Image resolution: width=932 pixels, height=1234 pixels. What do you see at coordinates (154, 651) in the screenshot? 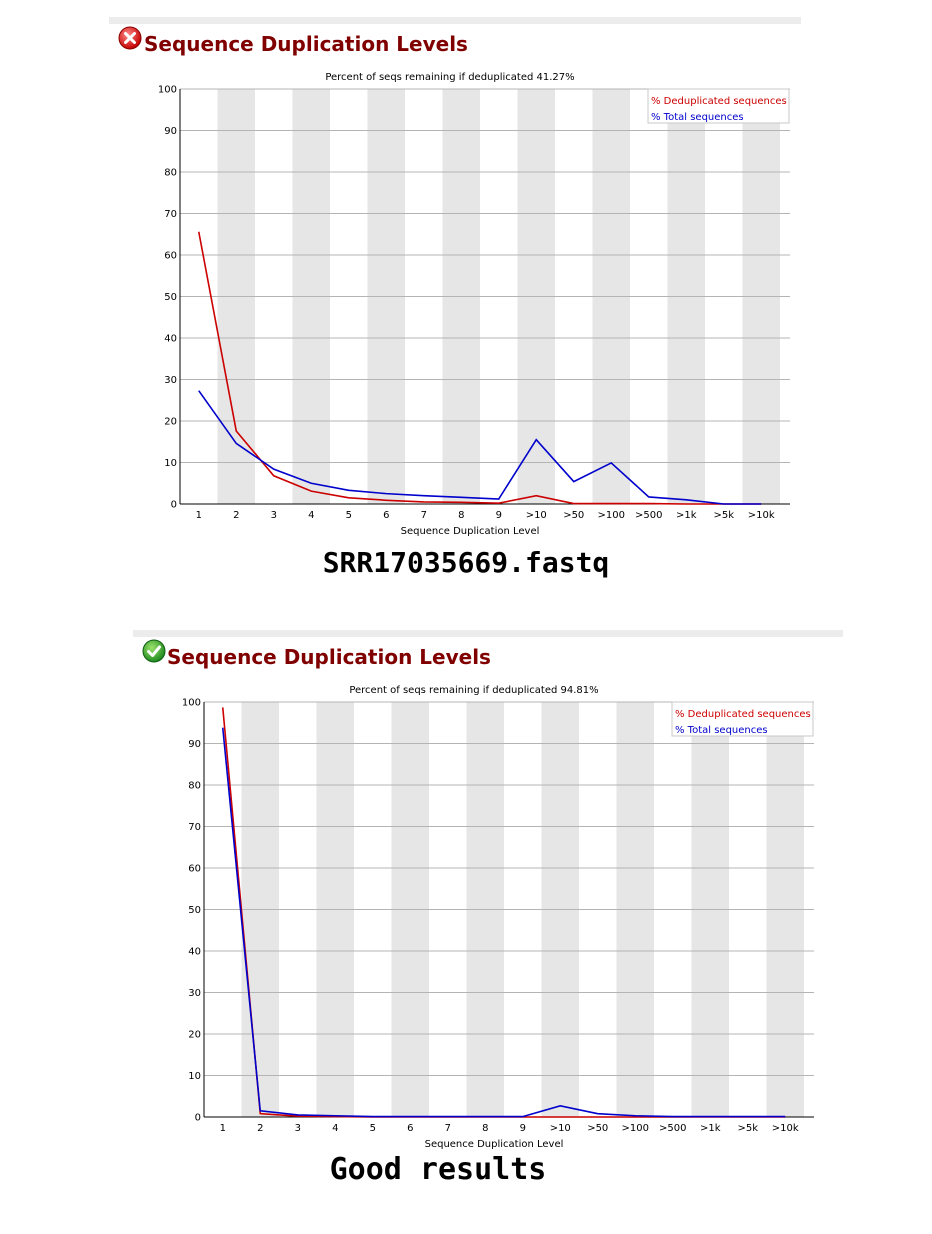
I see `check-icon` at bounding box center [154, 651].